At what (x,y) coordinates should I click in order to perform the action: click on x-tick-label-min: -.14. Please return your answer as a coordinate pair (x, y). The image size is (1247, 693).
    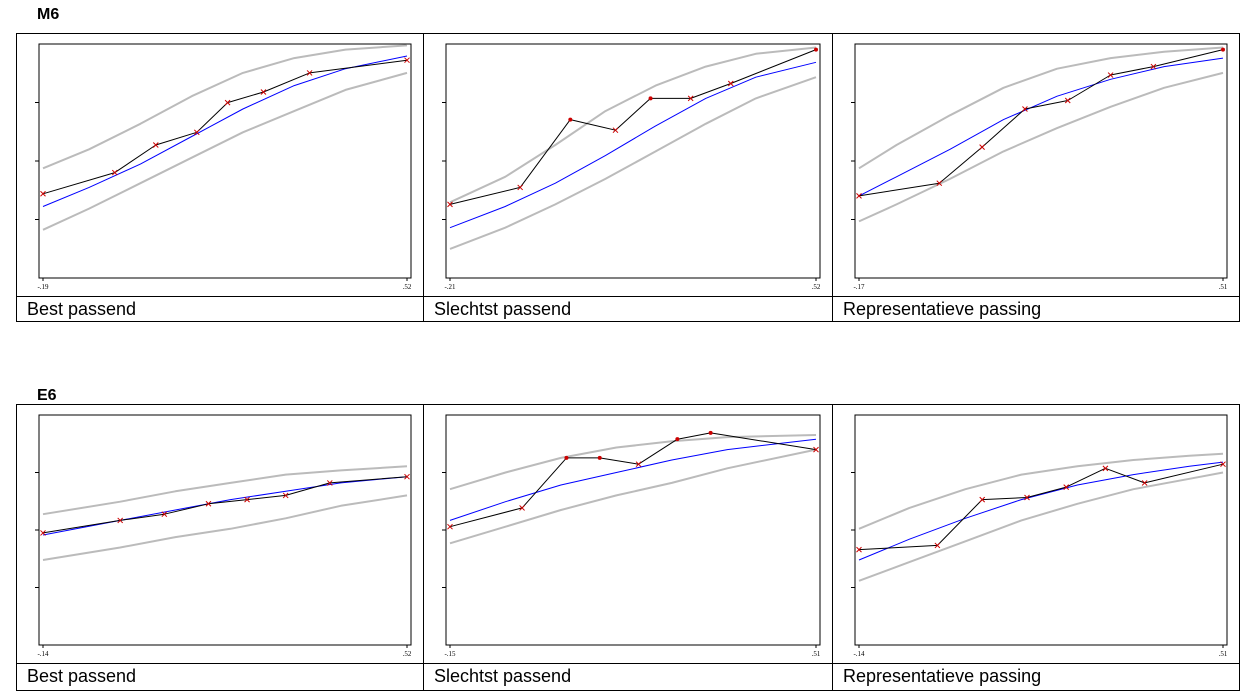
    Looking at the image, I should click on (859, 654).